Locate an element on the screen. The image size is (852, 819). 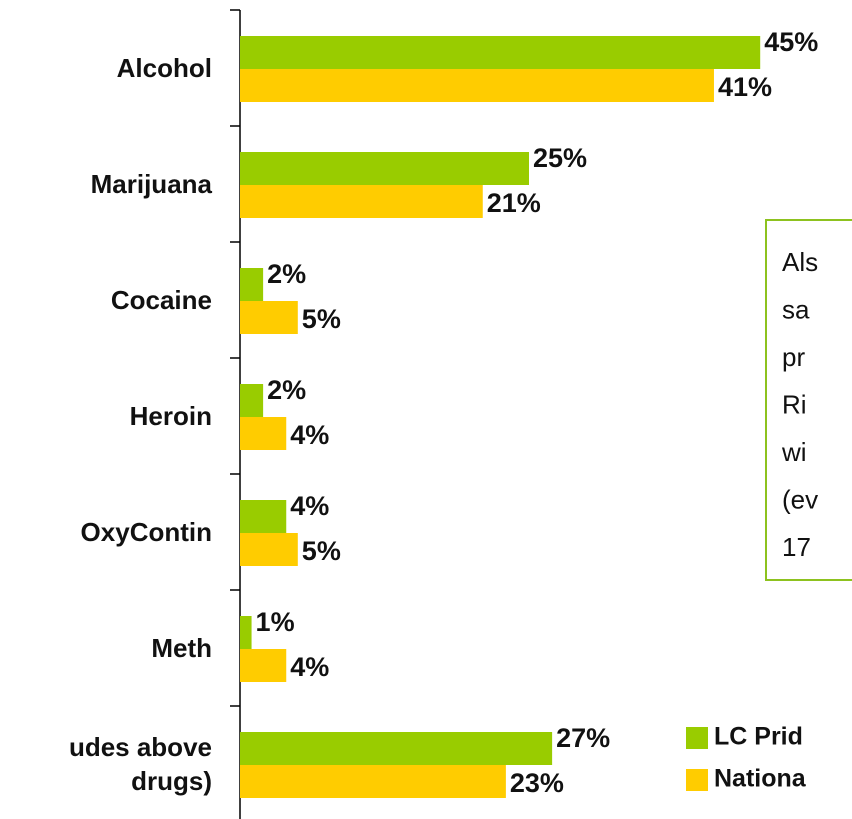
annotation-text: wi is located at coordinates (794, 452).